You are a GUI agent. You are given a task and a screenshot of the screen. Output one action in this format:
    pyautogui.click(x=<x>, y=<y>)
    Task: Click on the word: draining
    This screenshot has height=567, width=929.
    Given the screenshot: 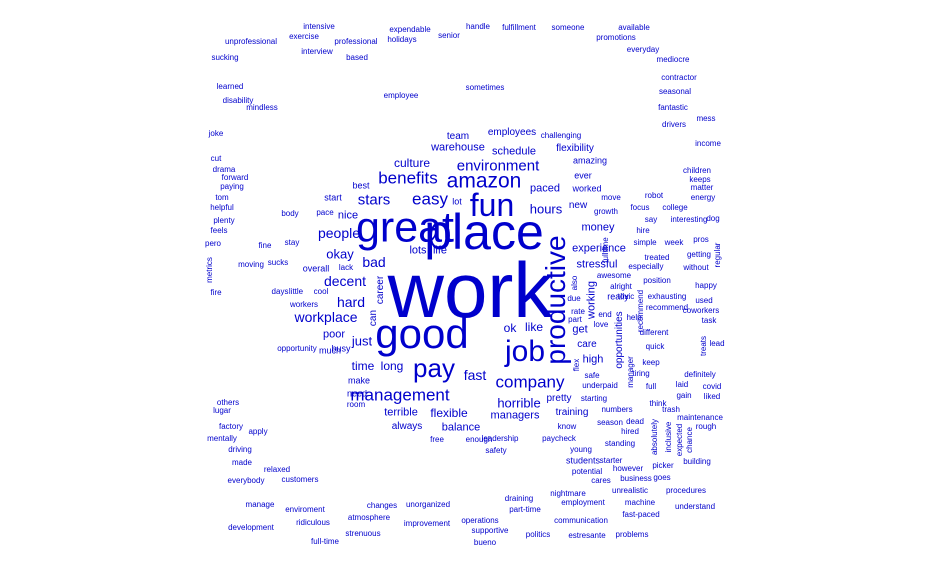 What is the action you would take?
    pyautogui.click(x=519, y=498)
    